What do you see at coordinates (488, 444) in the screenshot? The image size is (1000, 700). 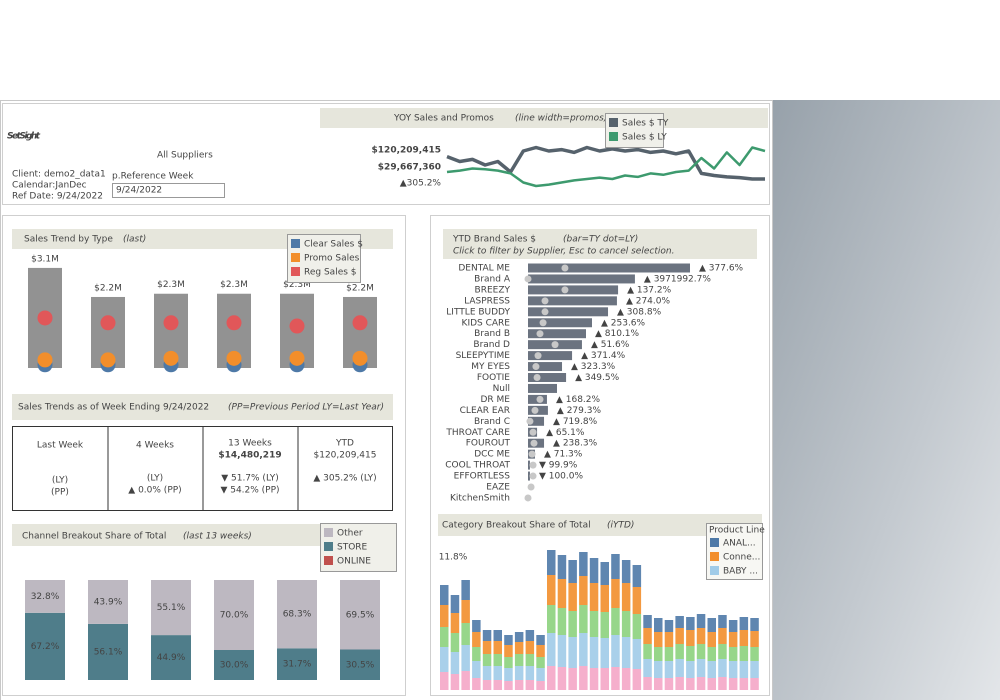 I see `category-label: FOUROUT` at bounding box center [488, 444].